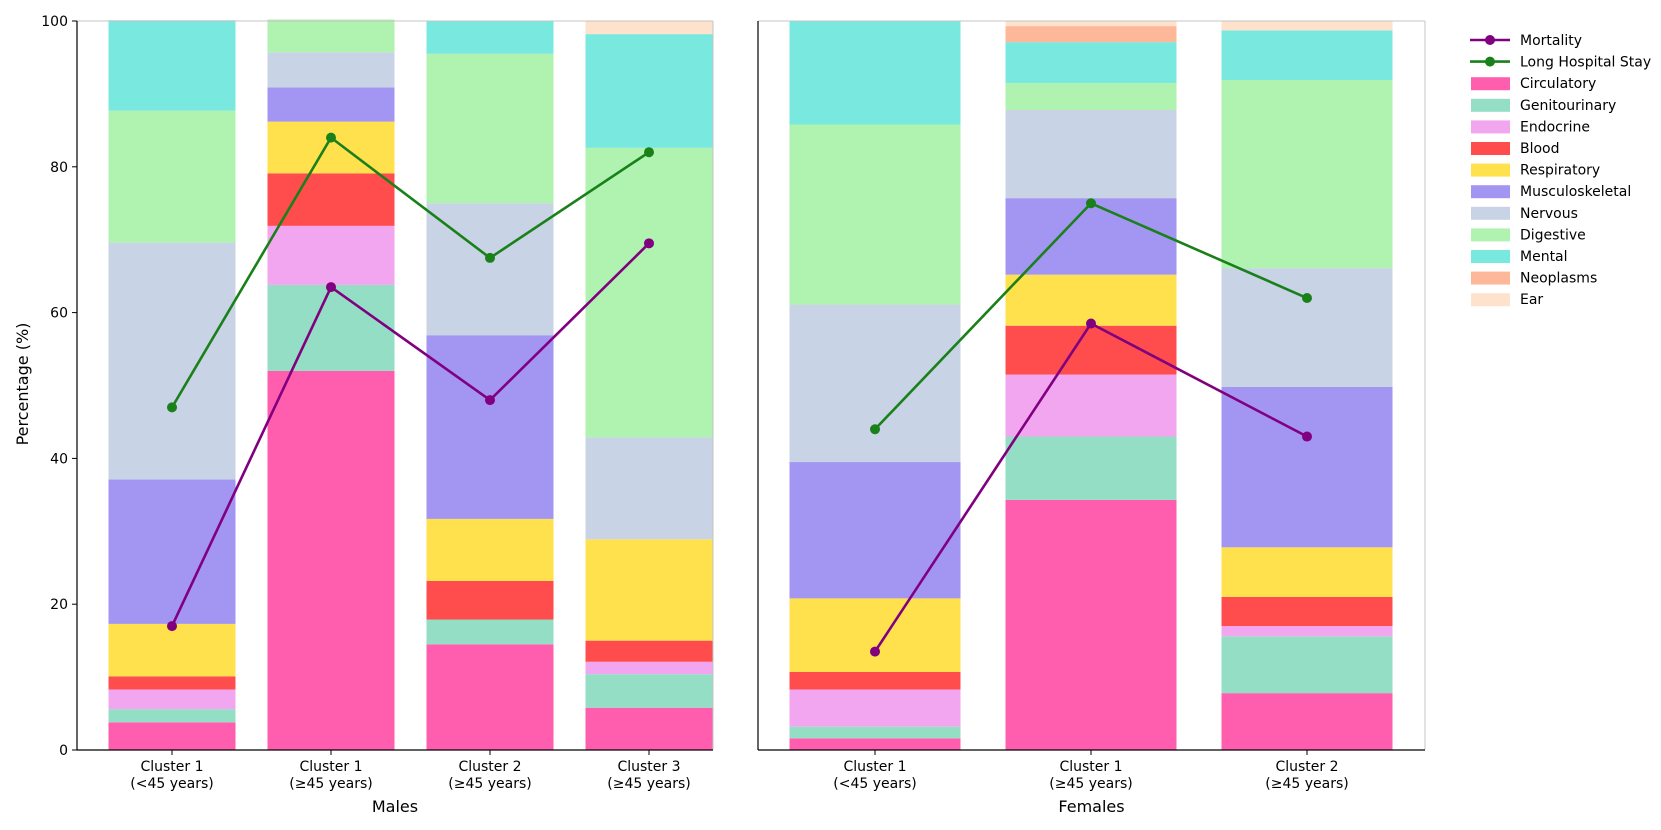 Image resolution: width=1661 pixels, height=830 pixels. What do you see at coordinates (410, 434) in the screenshot?
I see `mortality-line` at bounding box center [410, 434].